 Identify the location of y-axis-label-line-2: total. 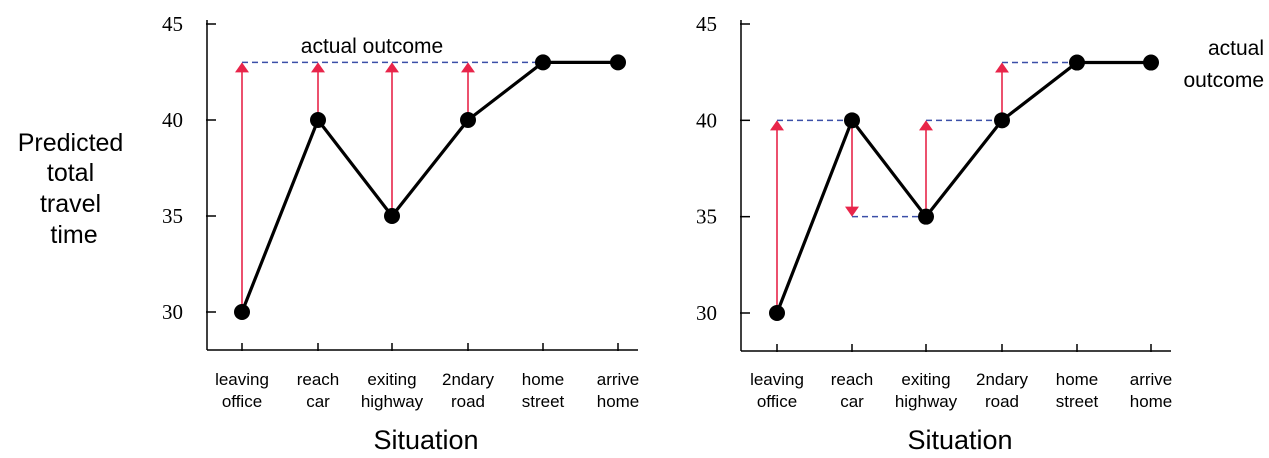
(70, 173).